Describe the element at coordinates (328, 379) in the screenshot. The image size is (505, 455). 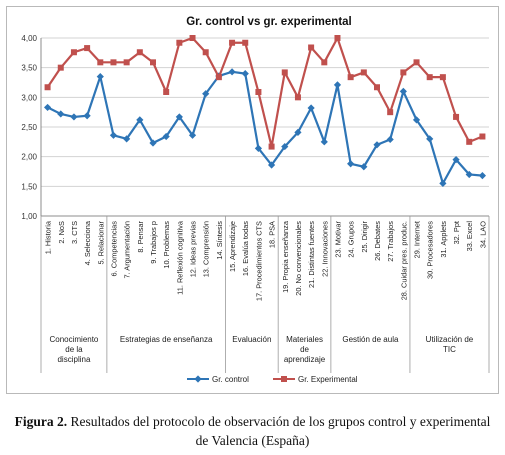
I see `legend-label: Gr. Experimental` at that location.